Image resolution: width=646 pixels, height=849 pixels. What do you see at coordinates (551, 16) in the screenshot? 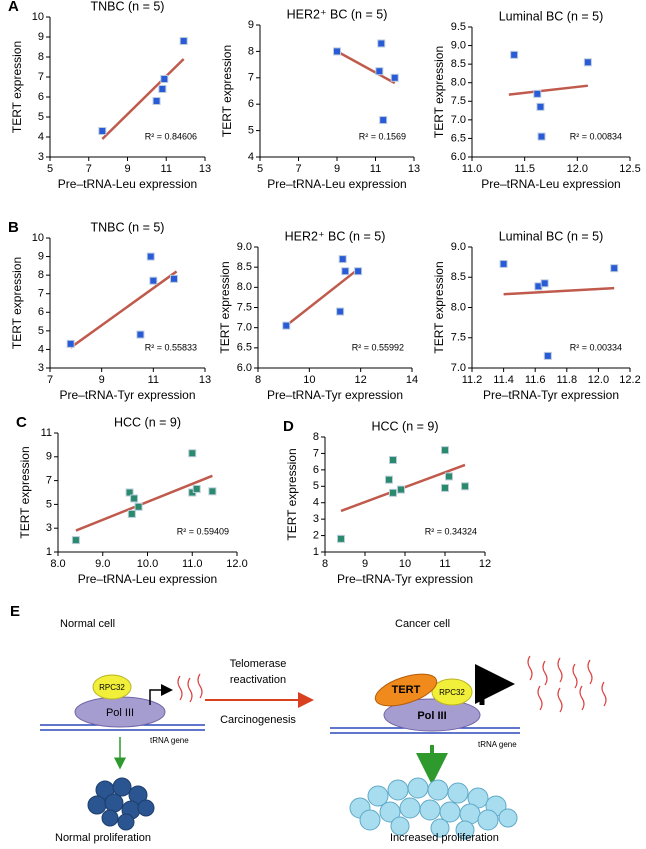
I see `chart-title: Luminal BC (n = 5)` at bounding box center [551, 16].